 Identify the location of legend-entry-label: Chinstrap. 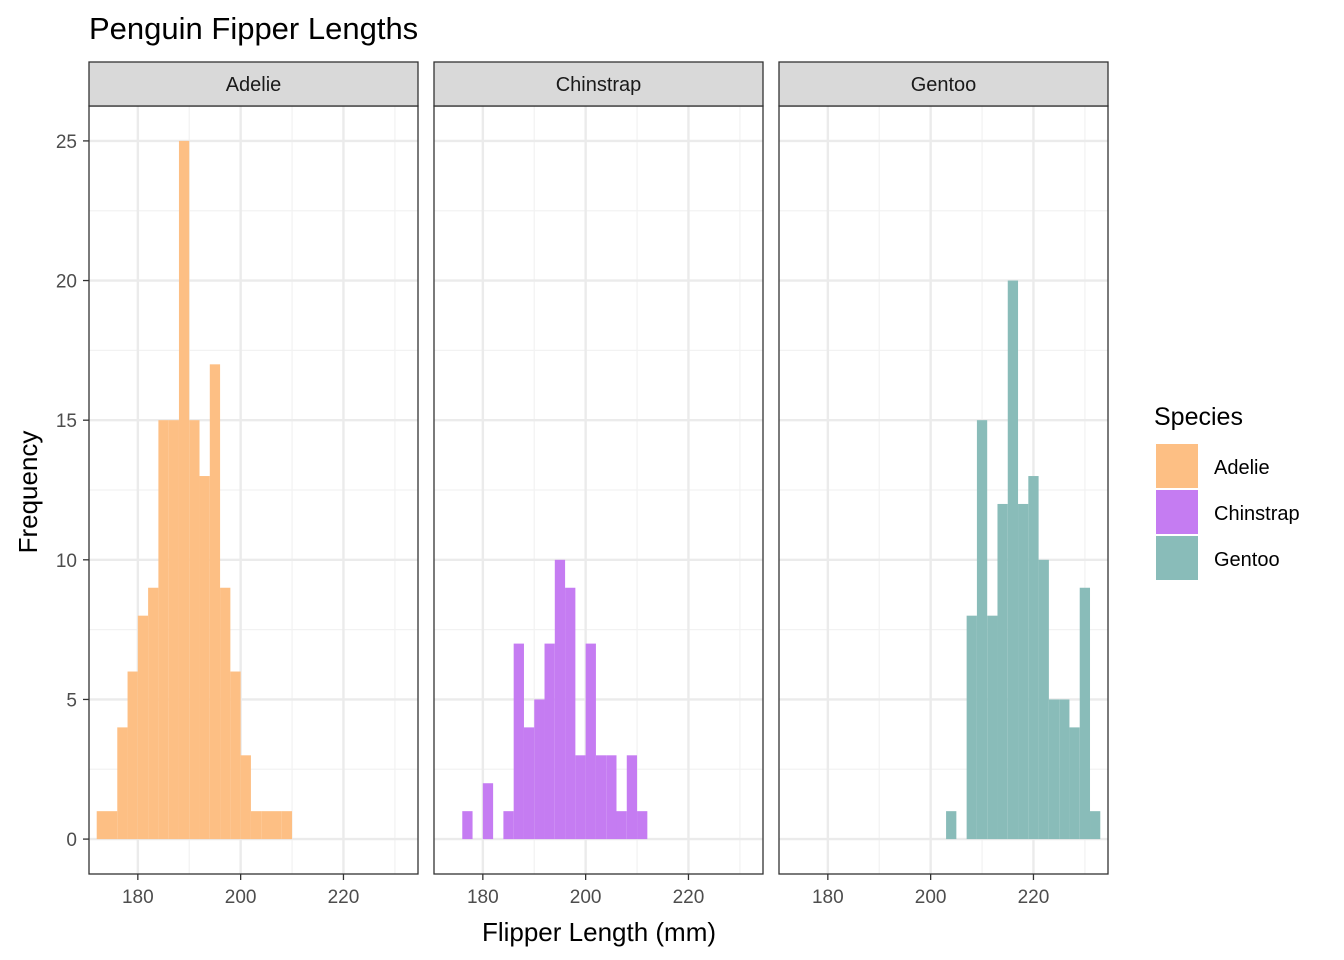
(1257, 514).